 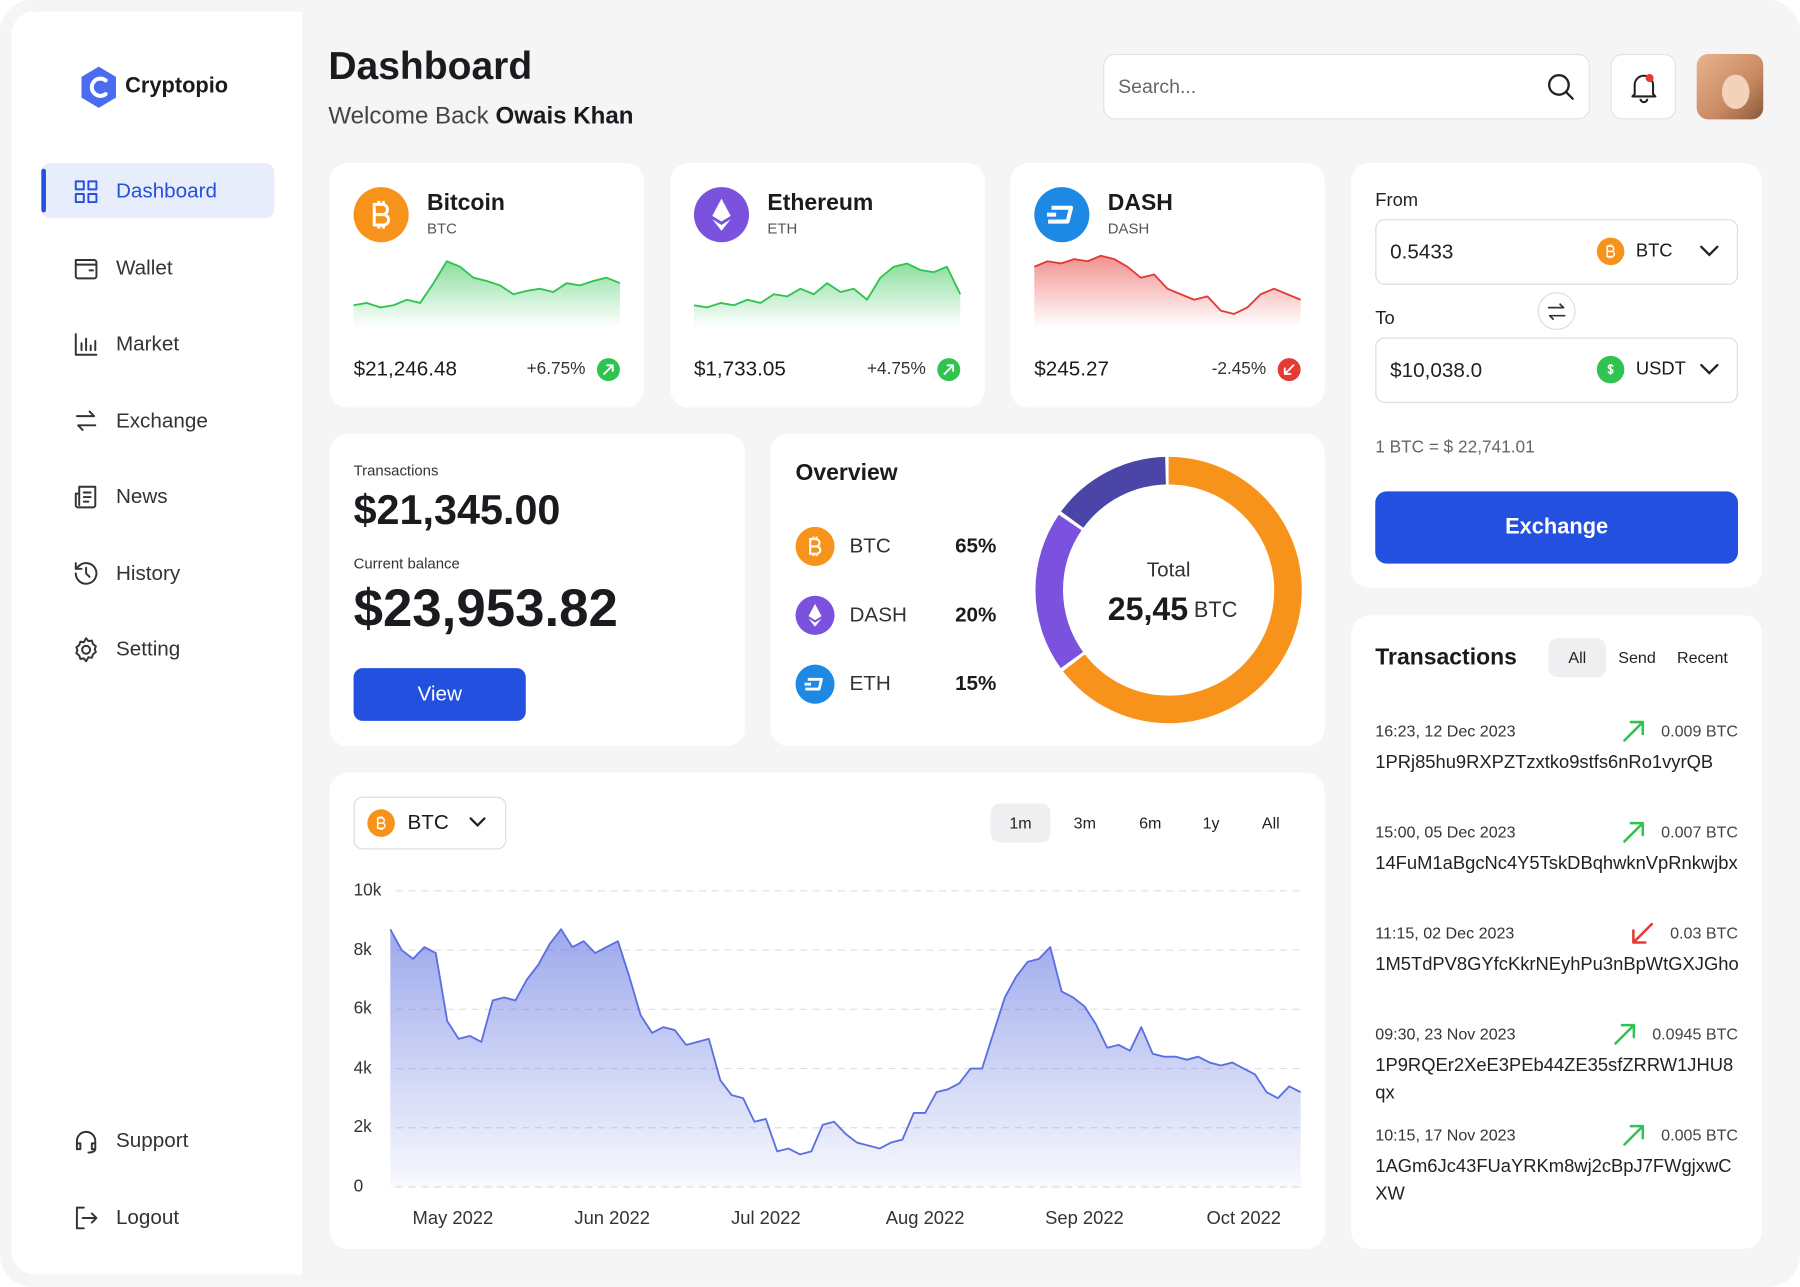 I want to click on view-button-label: View, so click(x=439, y=694).